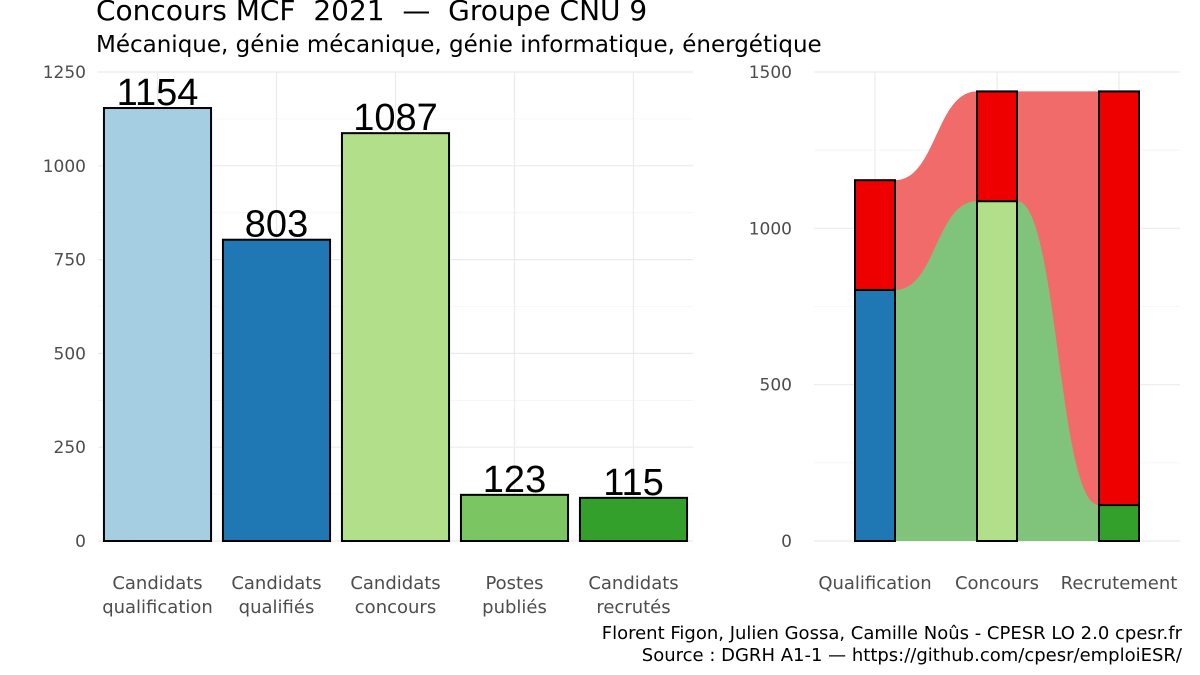  What do you see at coordinates (372, 13) in the screenshot?
I see `chart-title: Concours MCF 2021 — Groupe CNU 9` at bounding box center [372, 13].